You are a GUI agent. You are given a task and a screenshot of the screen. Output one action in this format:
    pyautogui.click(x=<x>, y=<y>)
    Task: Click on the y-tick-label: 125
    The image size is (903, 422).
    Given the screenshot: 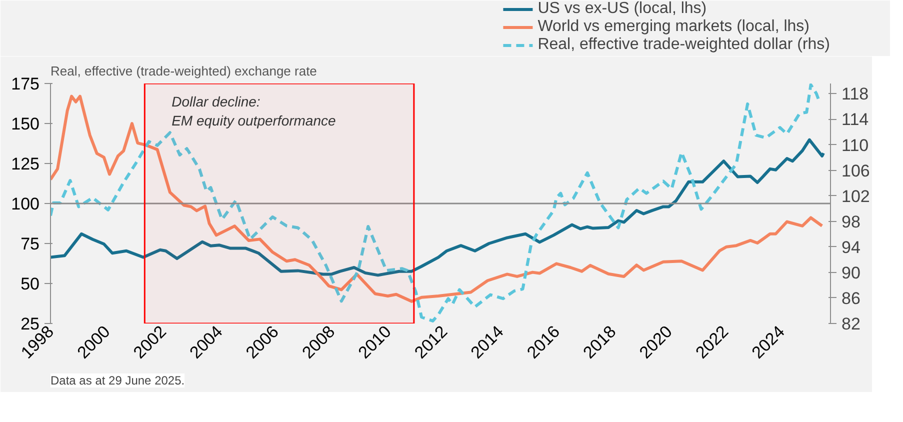 What is the action you would take?
    pyautogui.click(x=25, y=164)
    